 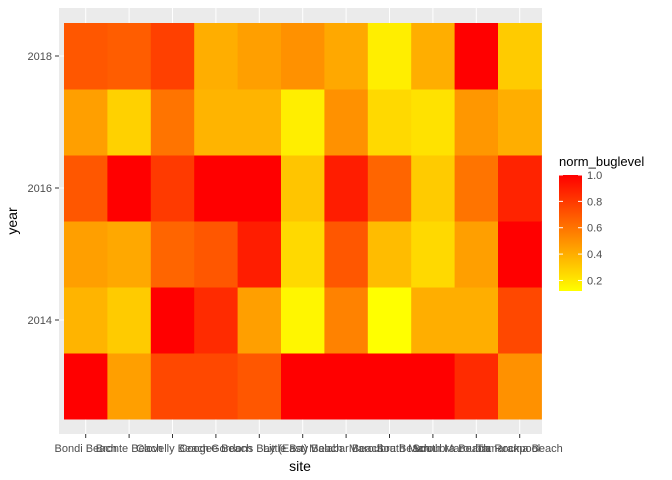 I want to click on legend-title: norm_buglevel, so click(x=601, y=161).